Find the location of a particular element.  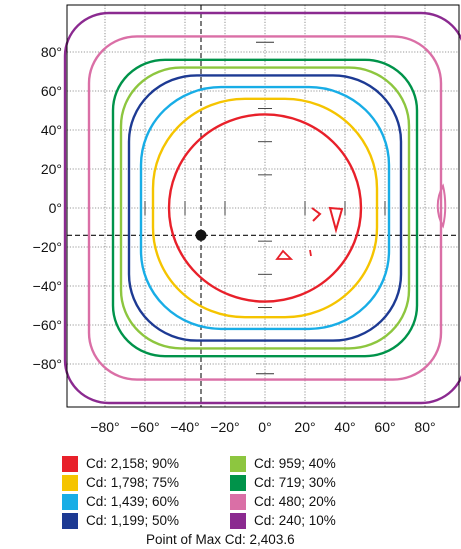

y-tick-label: 0° is located at coordinates (55, 208).